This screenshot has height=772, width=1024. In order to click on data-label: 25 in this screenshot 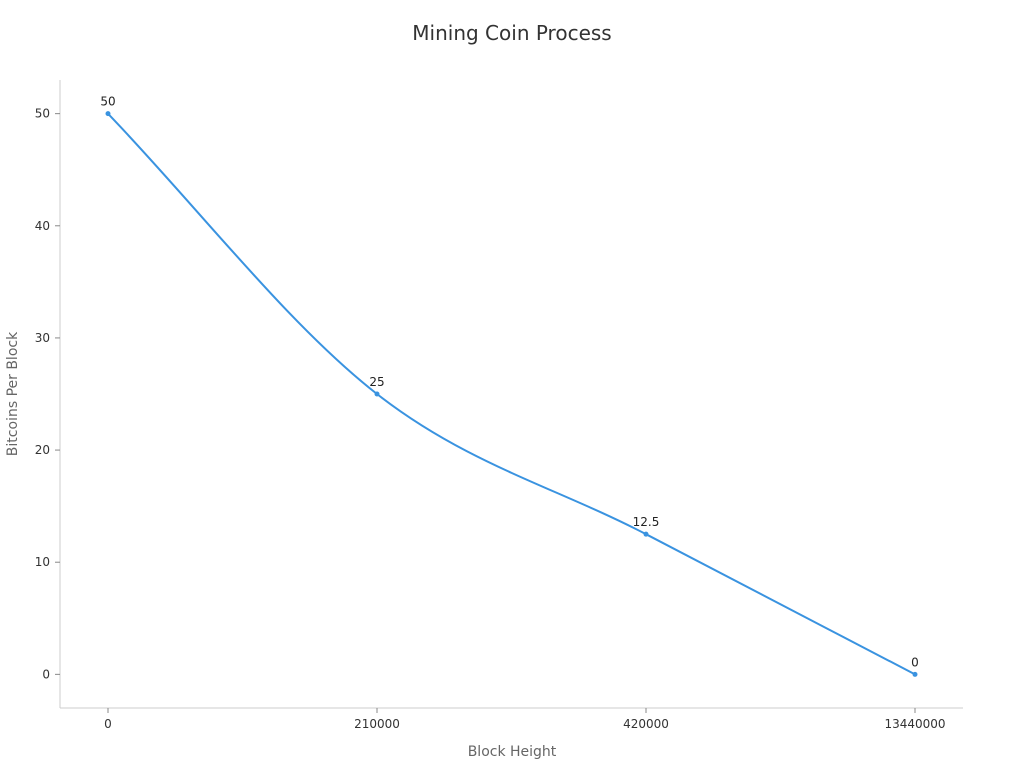, I will do `click(376, 382)`.